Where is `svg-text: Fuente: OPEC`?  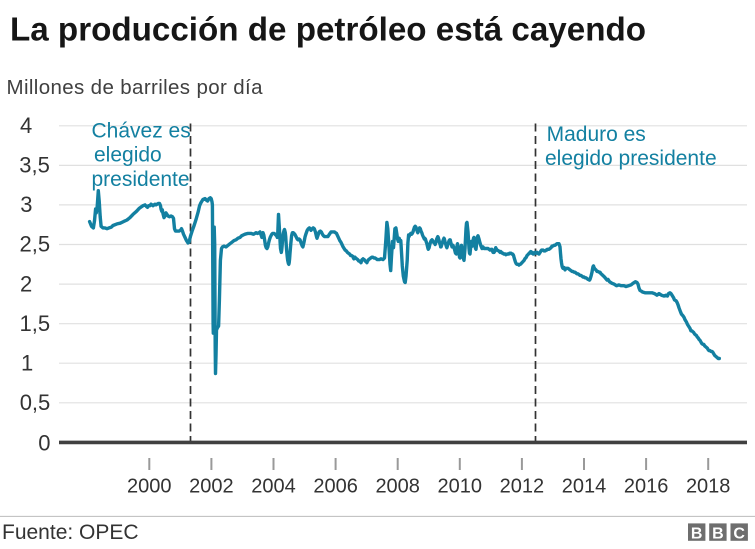 svg-text: Fuente: OPEC is located at coordinates (70, 532).